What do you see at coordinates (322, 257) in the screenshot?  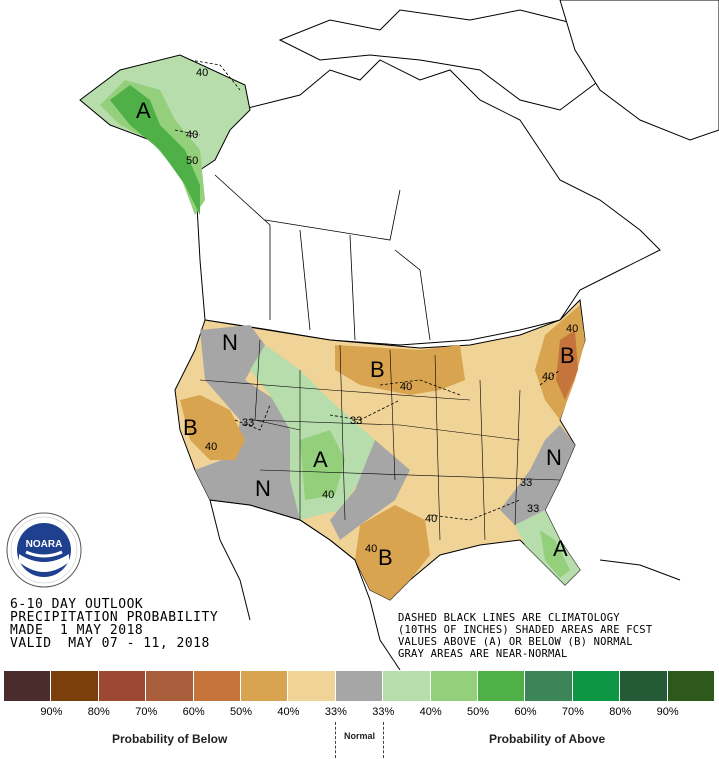 I see `province-lines` at bounding box center [322, 257].